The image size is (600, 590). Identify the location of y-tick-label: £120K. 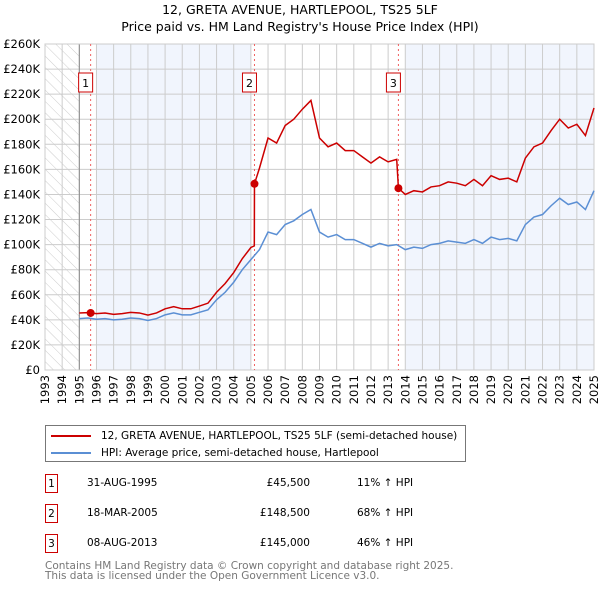
(21, 220).